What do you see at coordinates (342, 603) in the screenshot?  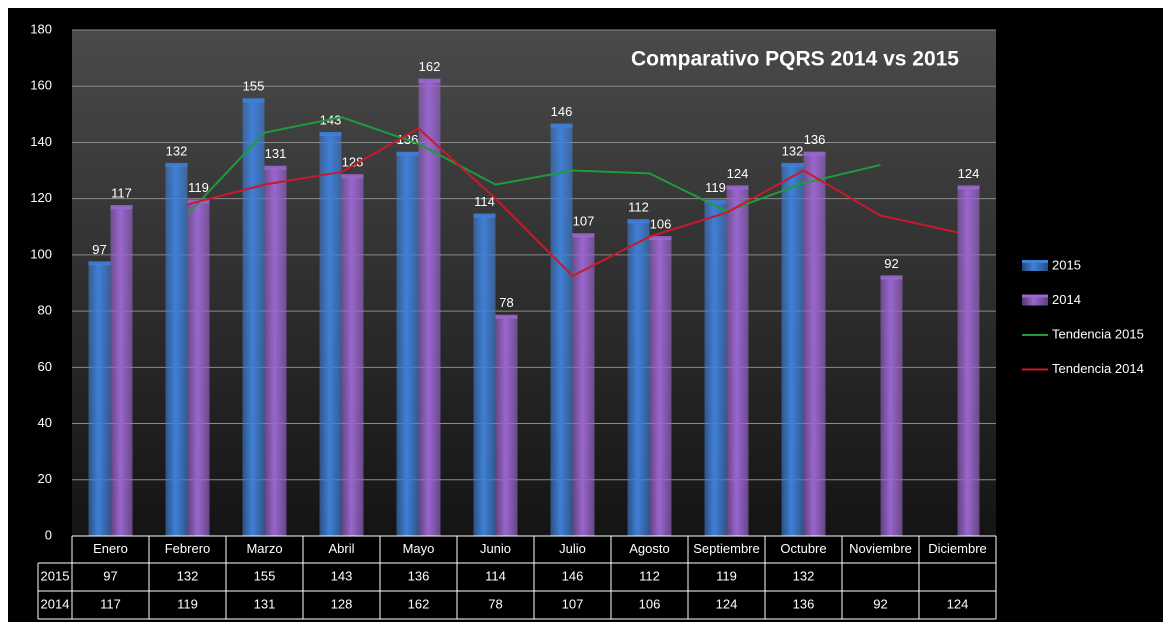 I see `table-cell: 128` at bounding box center [342, 603].